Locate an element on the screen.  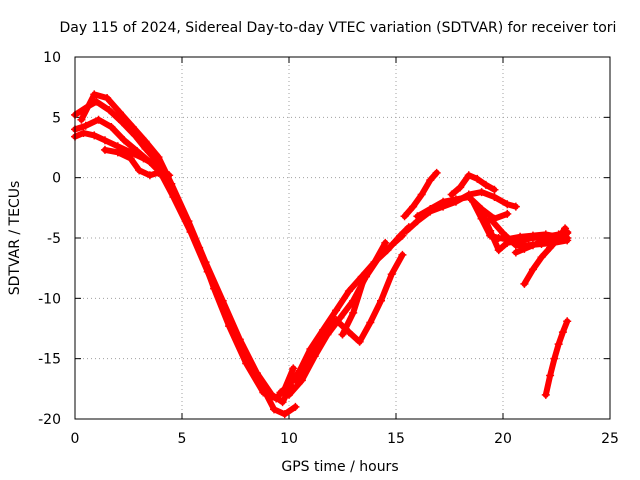
series-track-s is located at coordinates (556, 358).